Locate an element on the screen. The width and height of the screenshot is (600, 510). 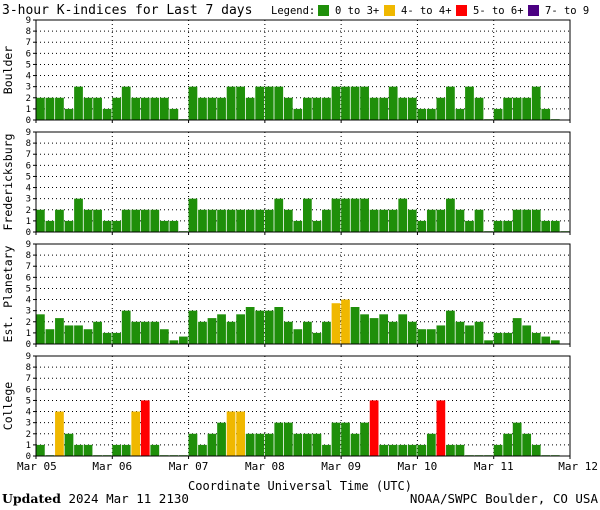
y-tick-label: 9 is located at coordinates (28, 133).